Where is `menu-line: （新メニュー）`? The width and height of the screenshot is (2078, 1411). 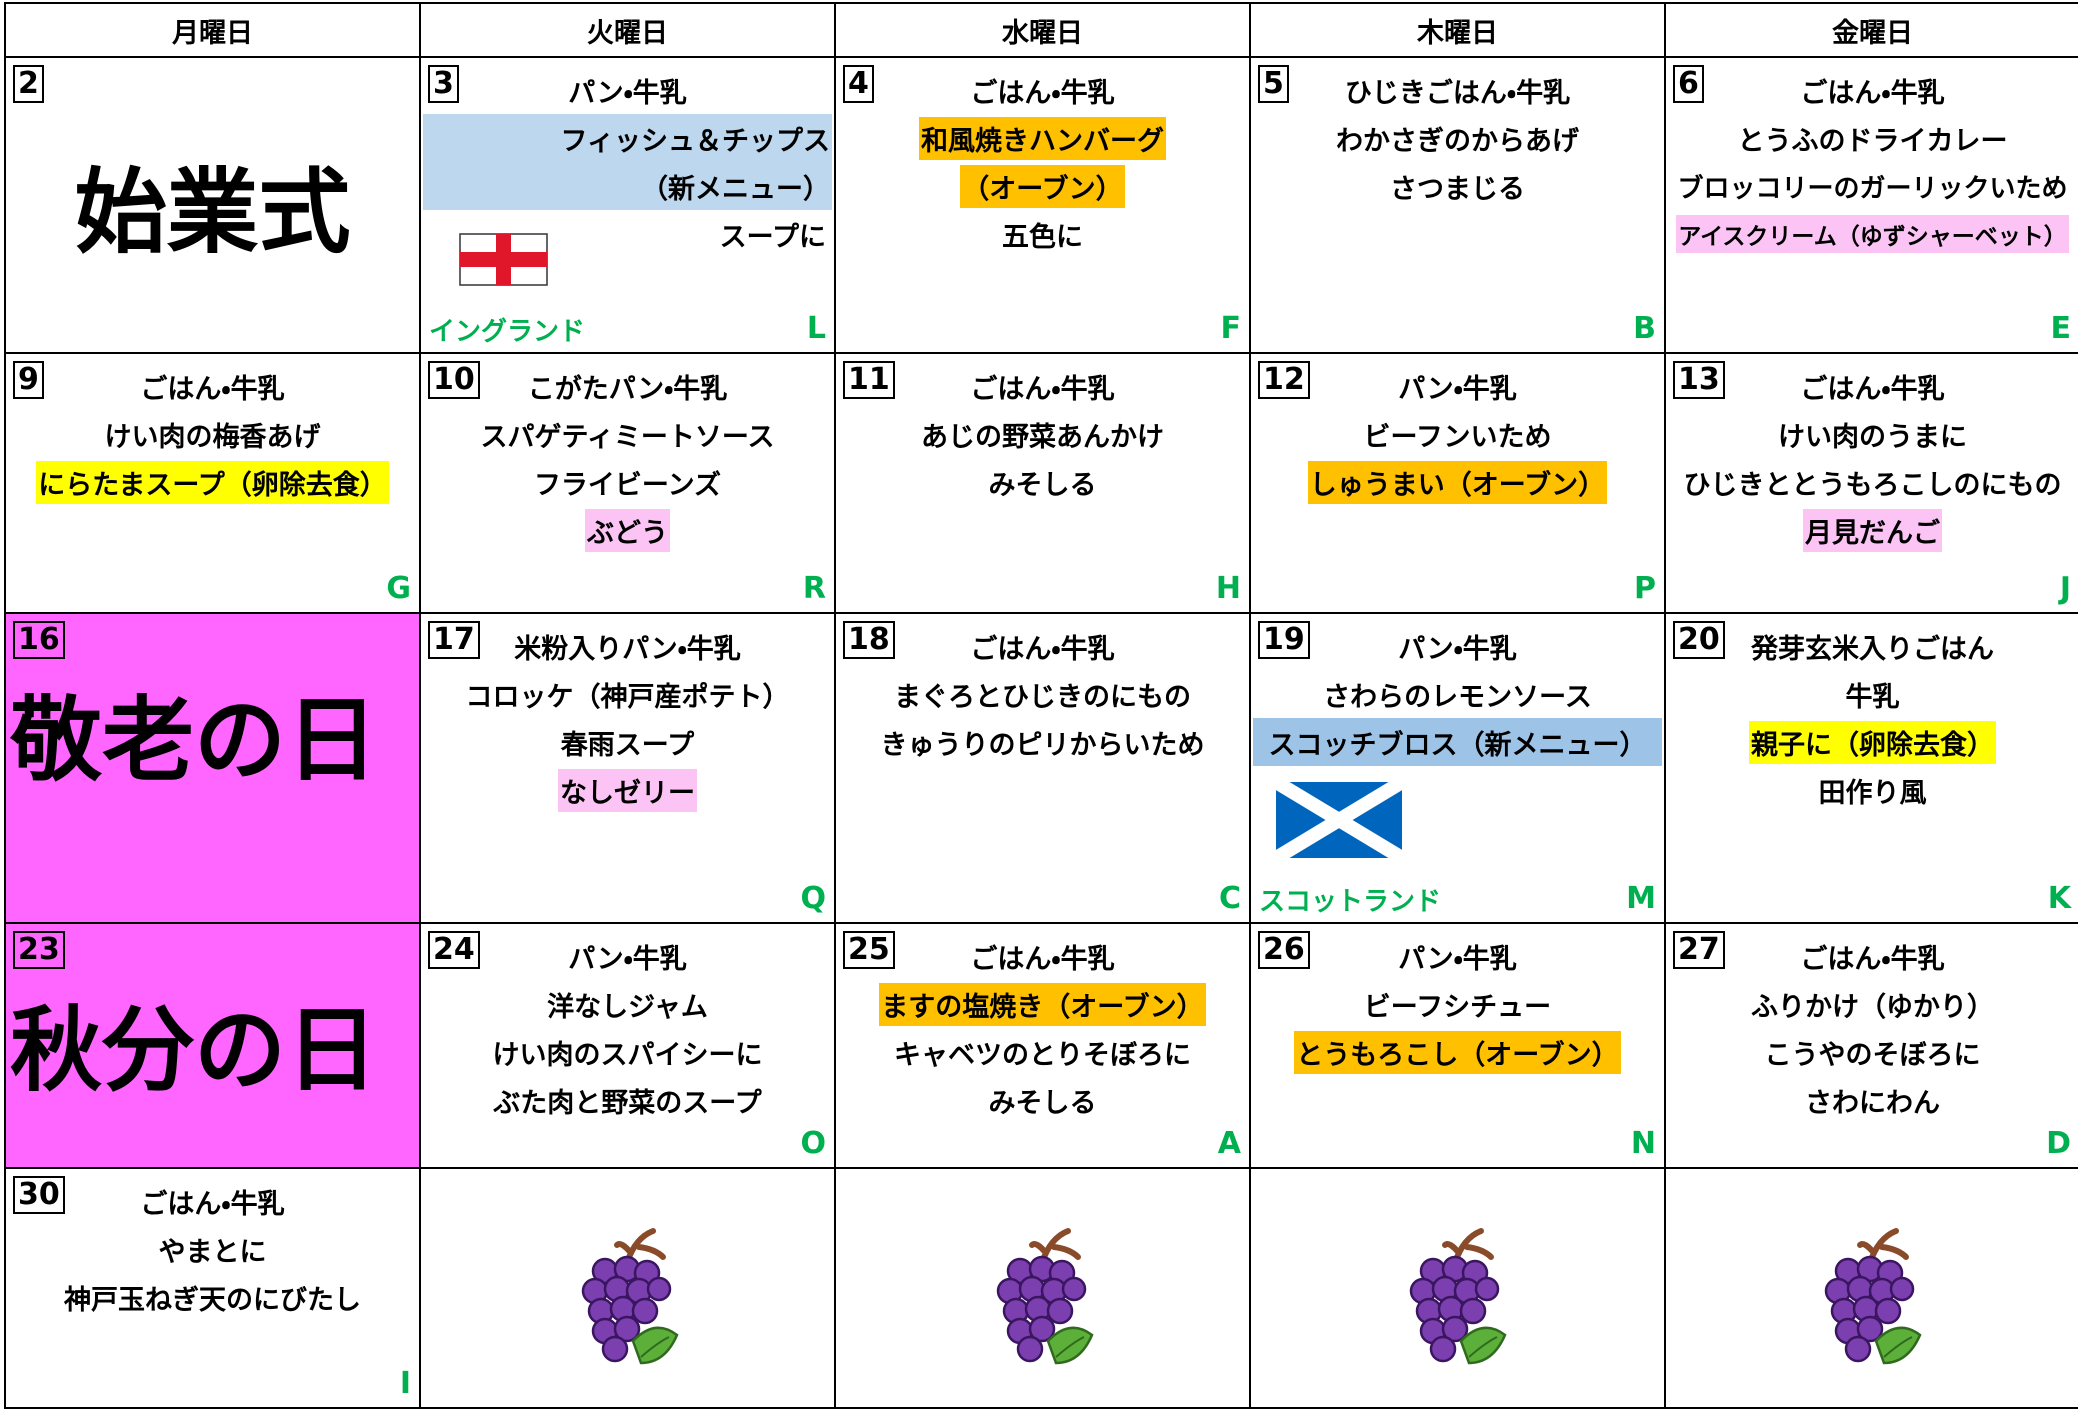
menu-line: （新メニュー） is located at coordinates (627, 186).